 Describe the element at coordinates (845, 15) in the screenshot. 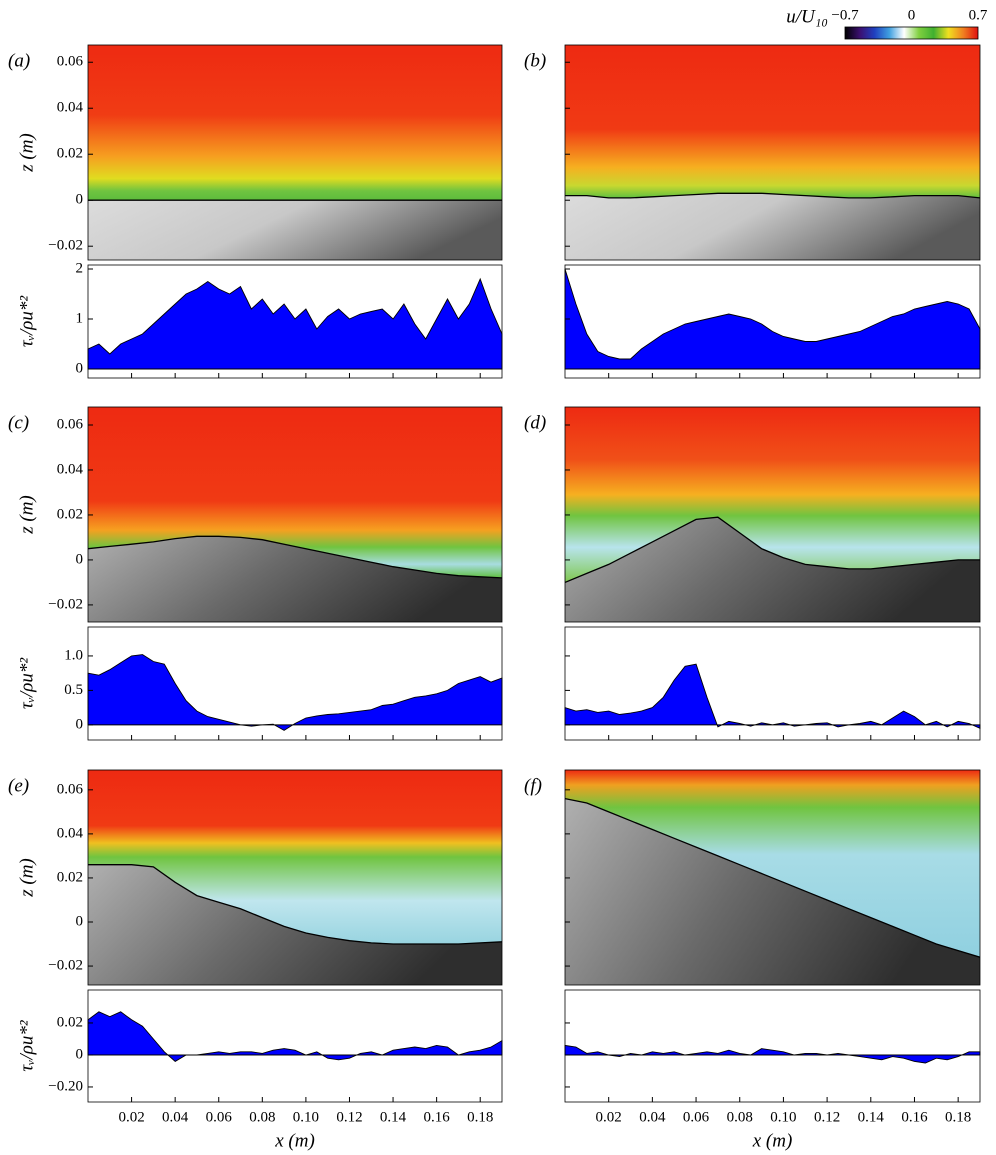

I see `colorbar-tick-label: −0.7` at that location.